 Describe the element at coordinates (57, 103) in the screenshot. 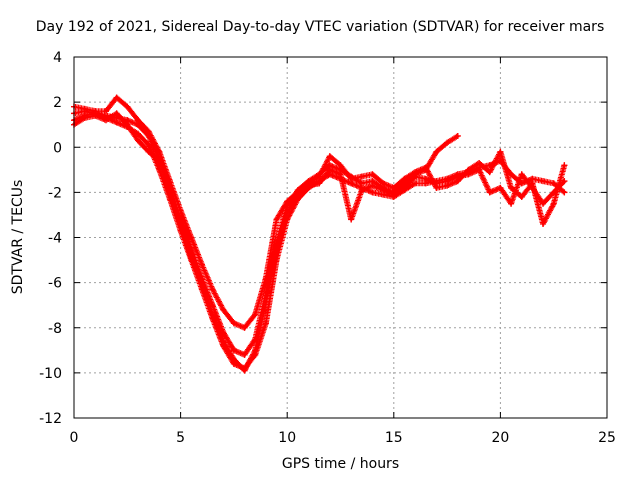

I see `y-tick-label: 2` at that location.